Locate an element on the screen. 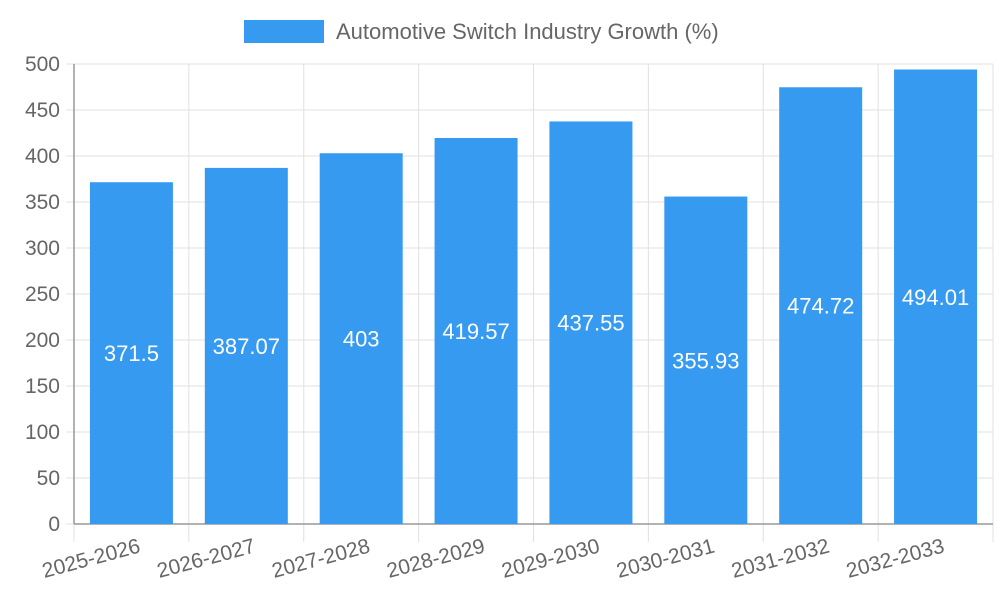 This screenshot has height=600, width=1000. y-tick-label: 250 is located at coordinates (42, 294).